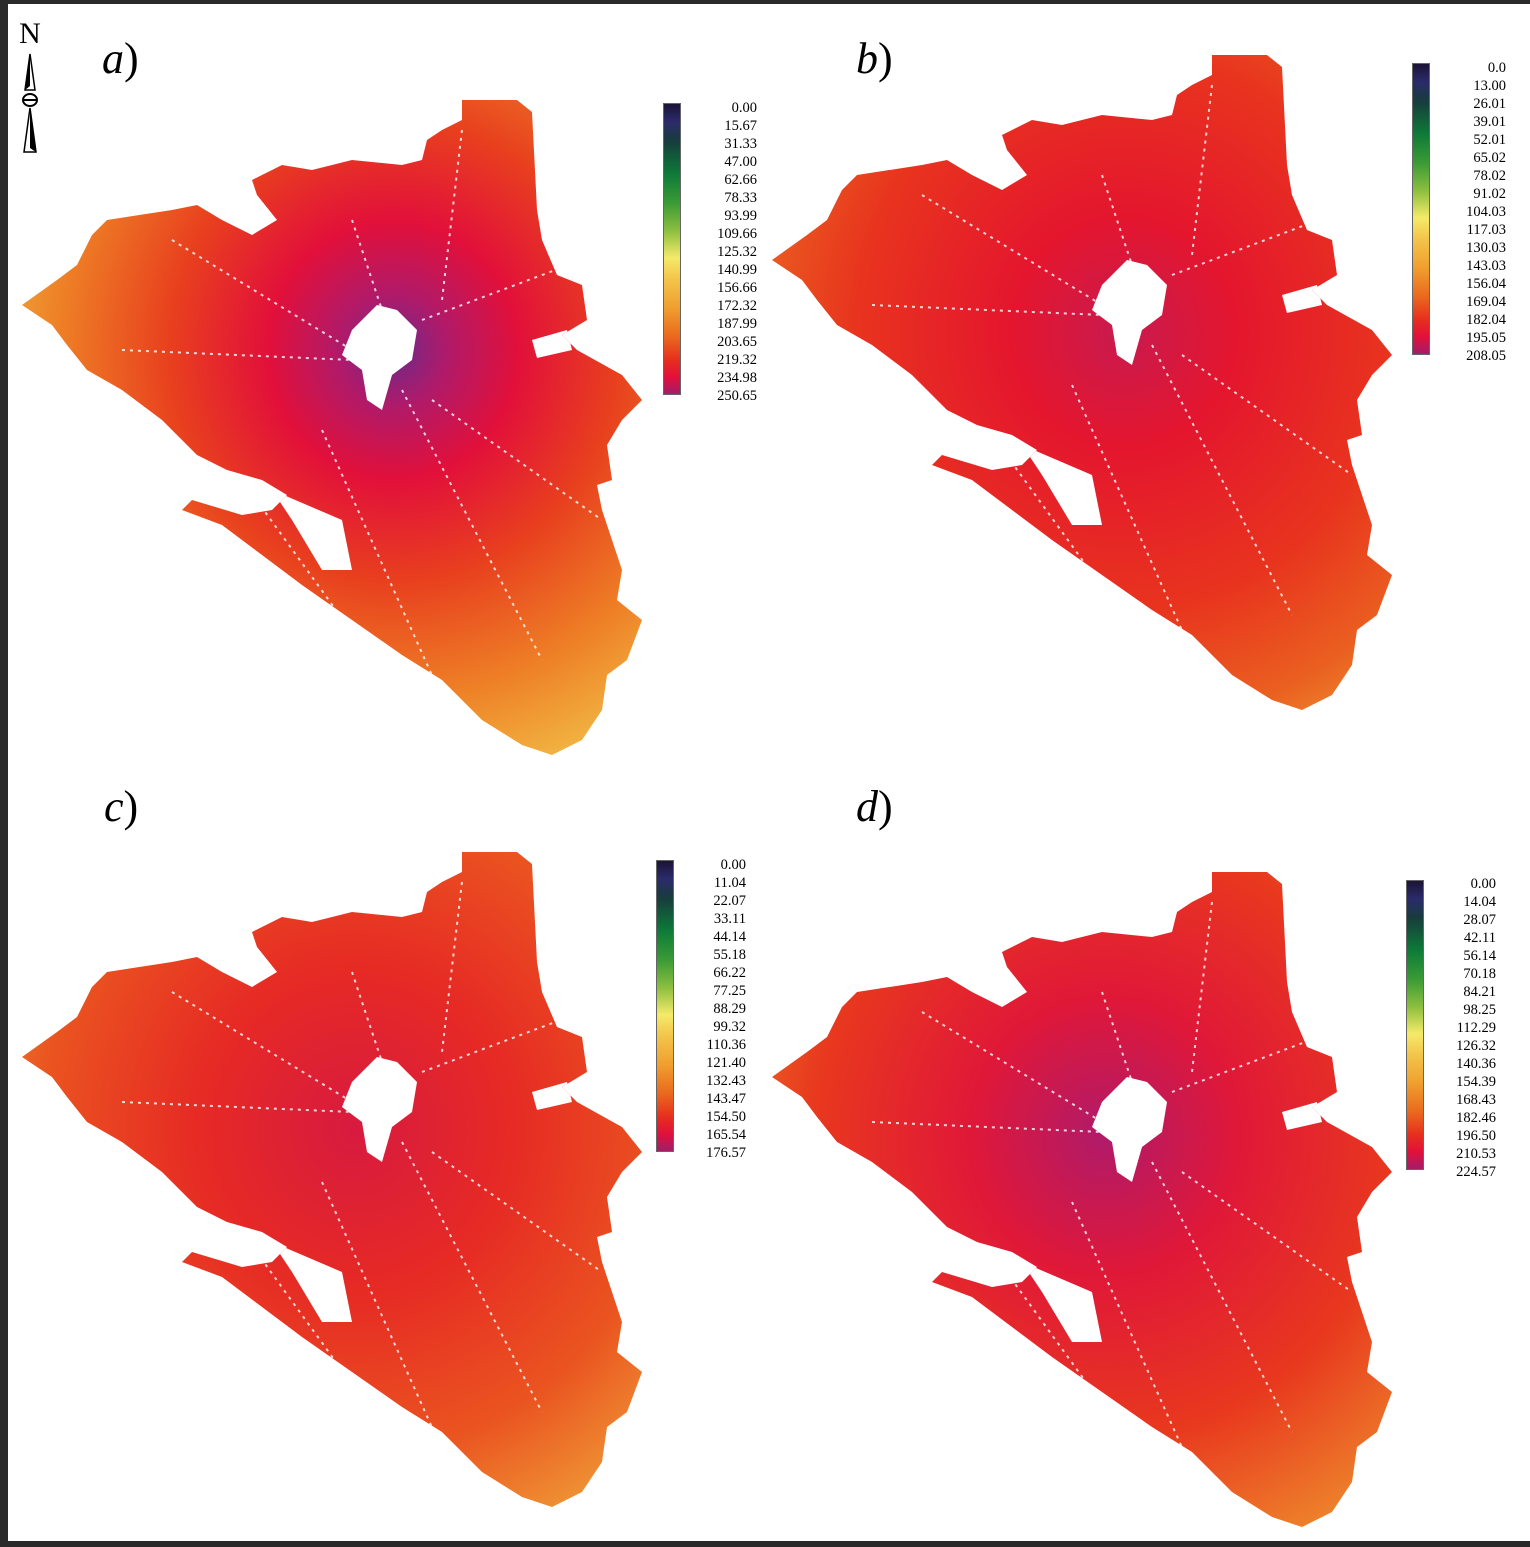 This screenshot has height=1547, width=1530. I want to click on legend-d-tick: 98.25, so click(1479, 1010).